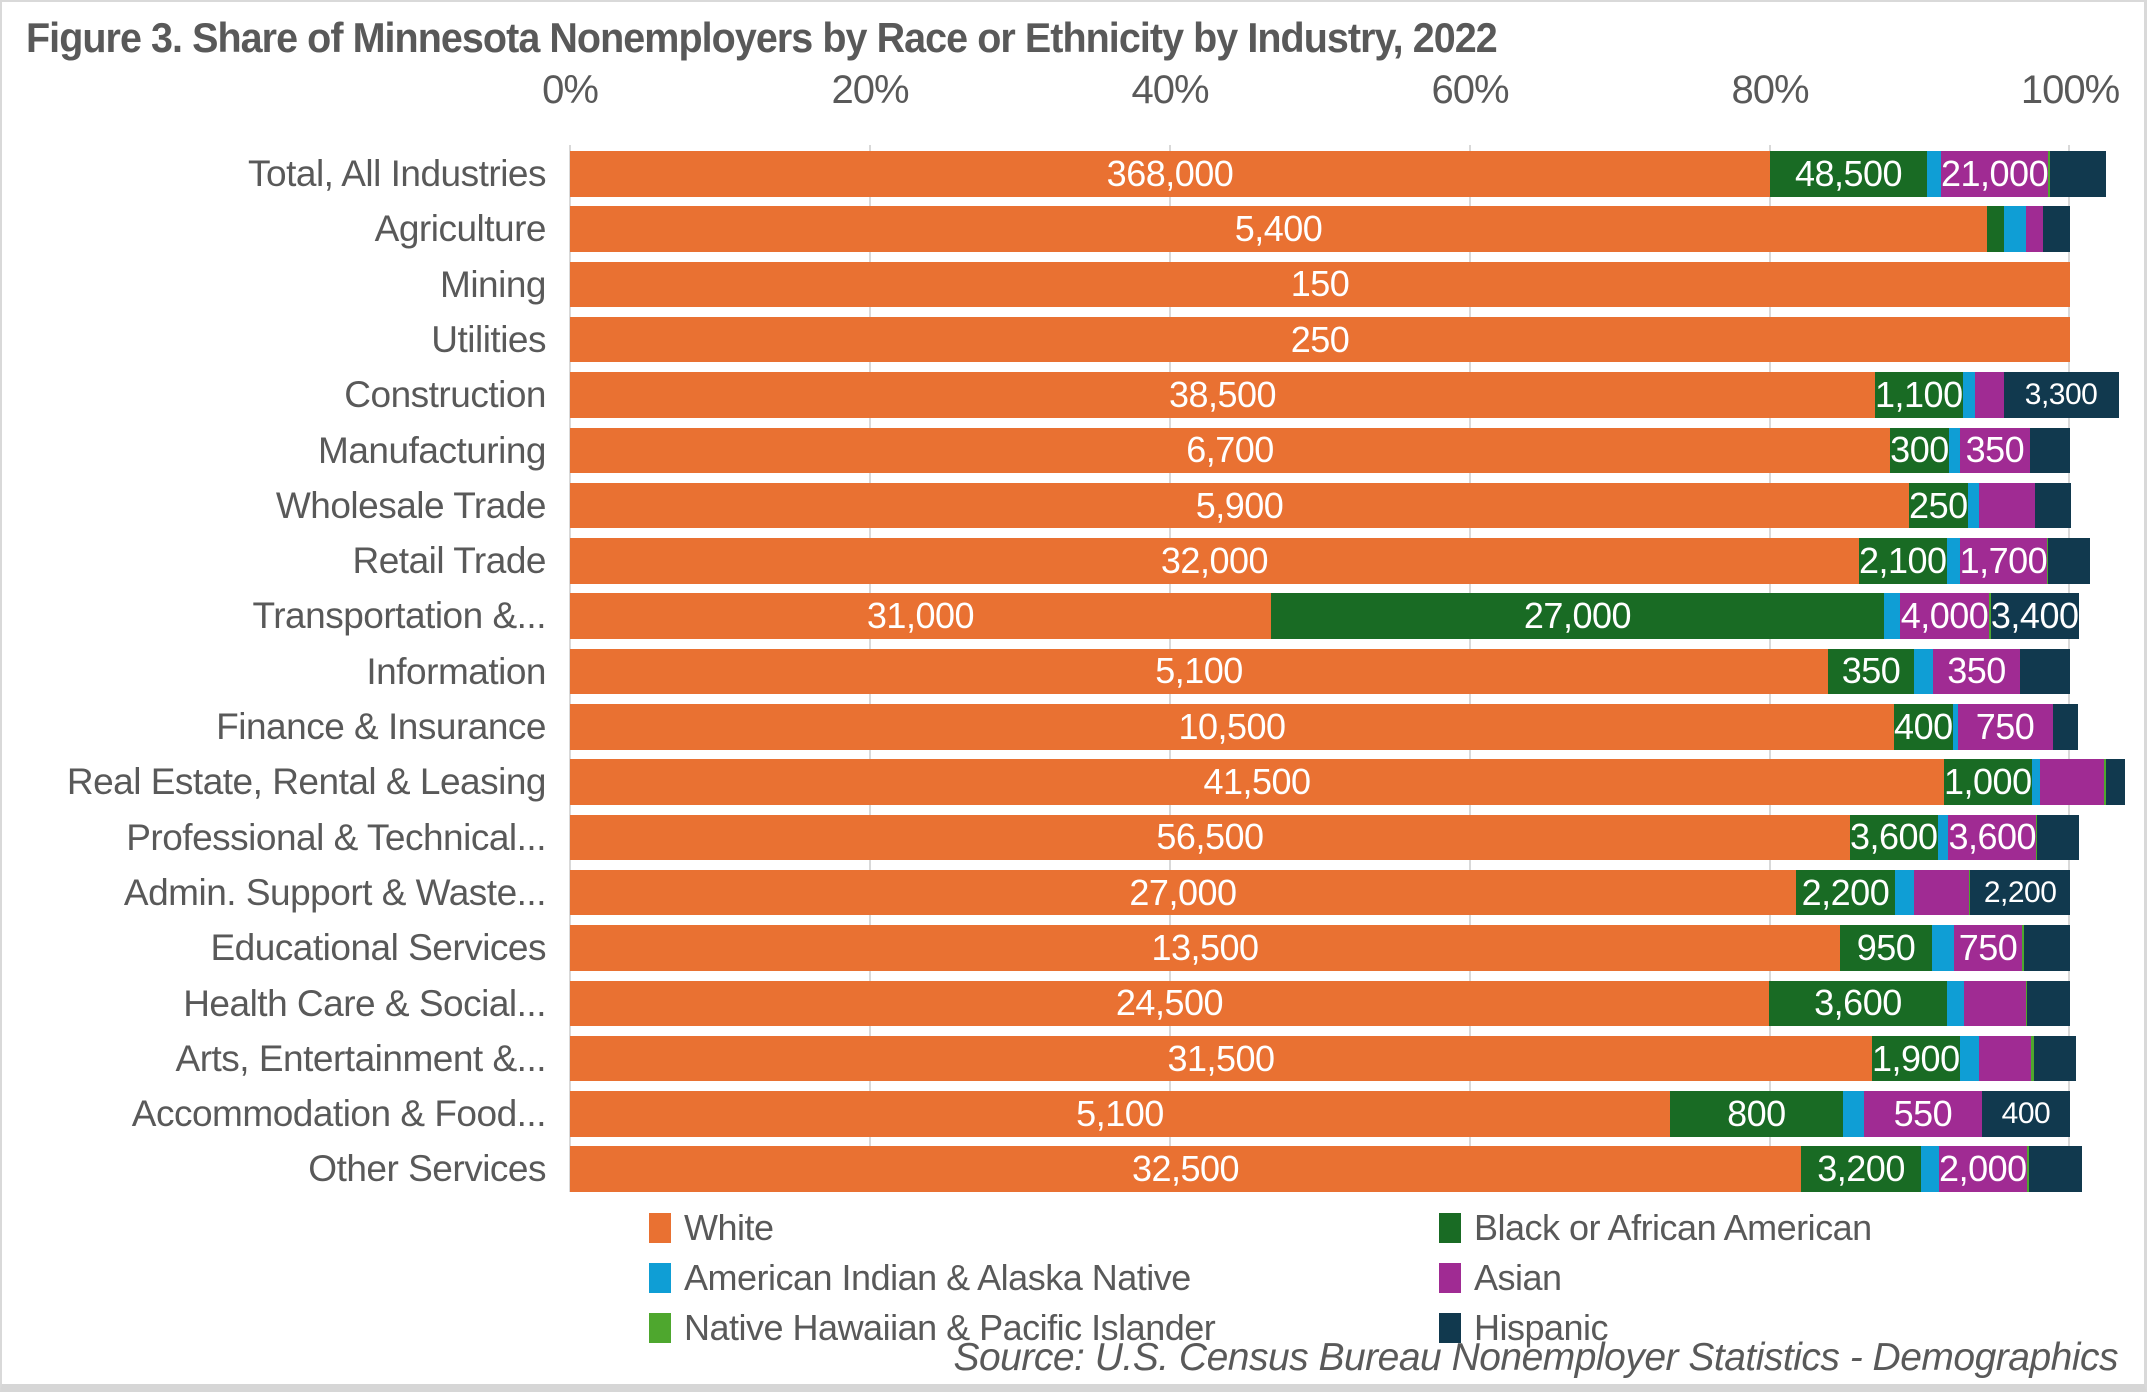 The image size is (2147, 1392). Describe the element at coordinates (1923, 726) in the screenshot. I see `bar-value-label: 400` at that location.